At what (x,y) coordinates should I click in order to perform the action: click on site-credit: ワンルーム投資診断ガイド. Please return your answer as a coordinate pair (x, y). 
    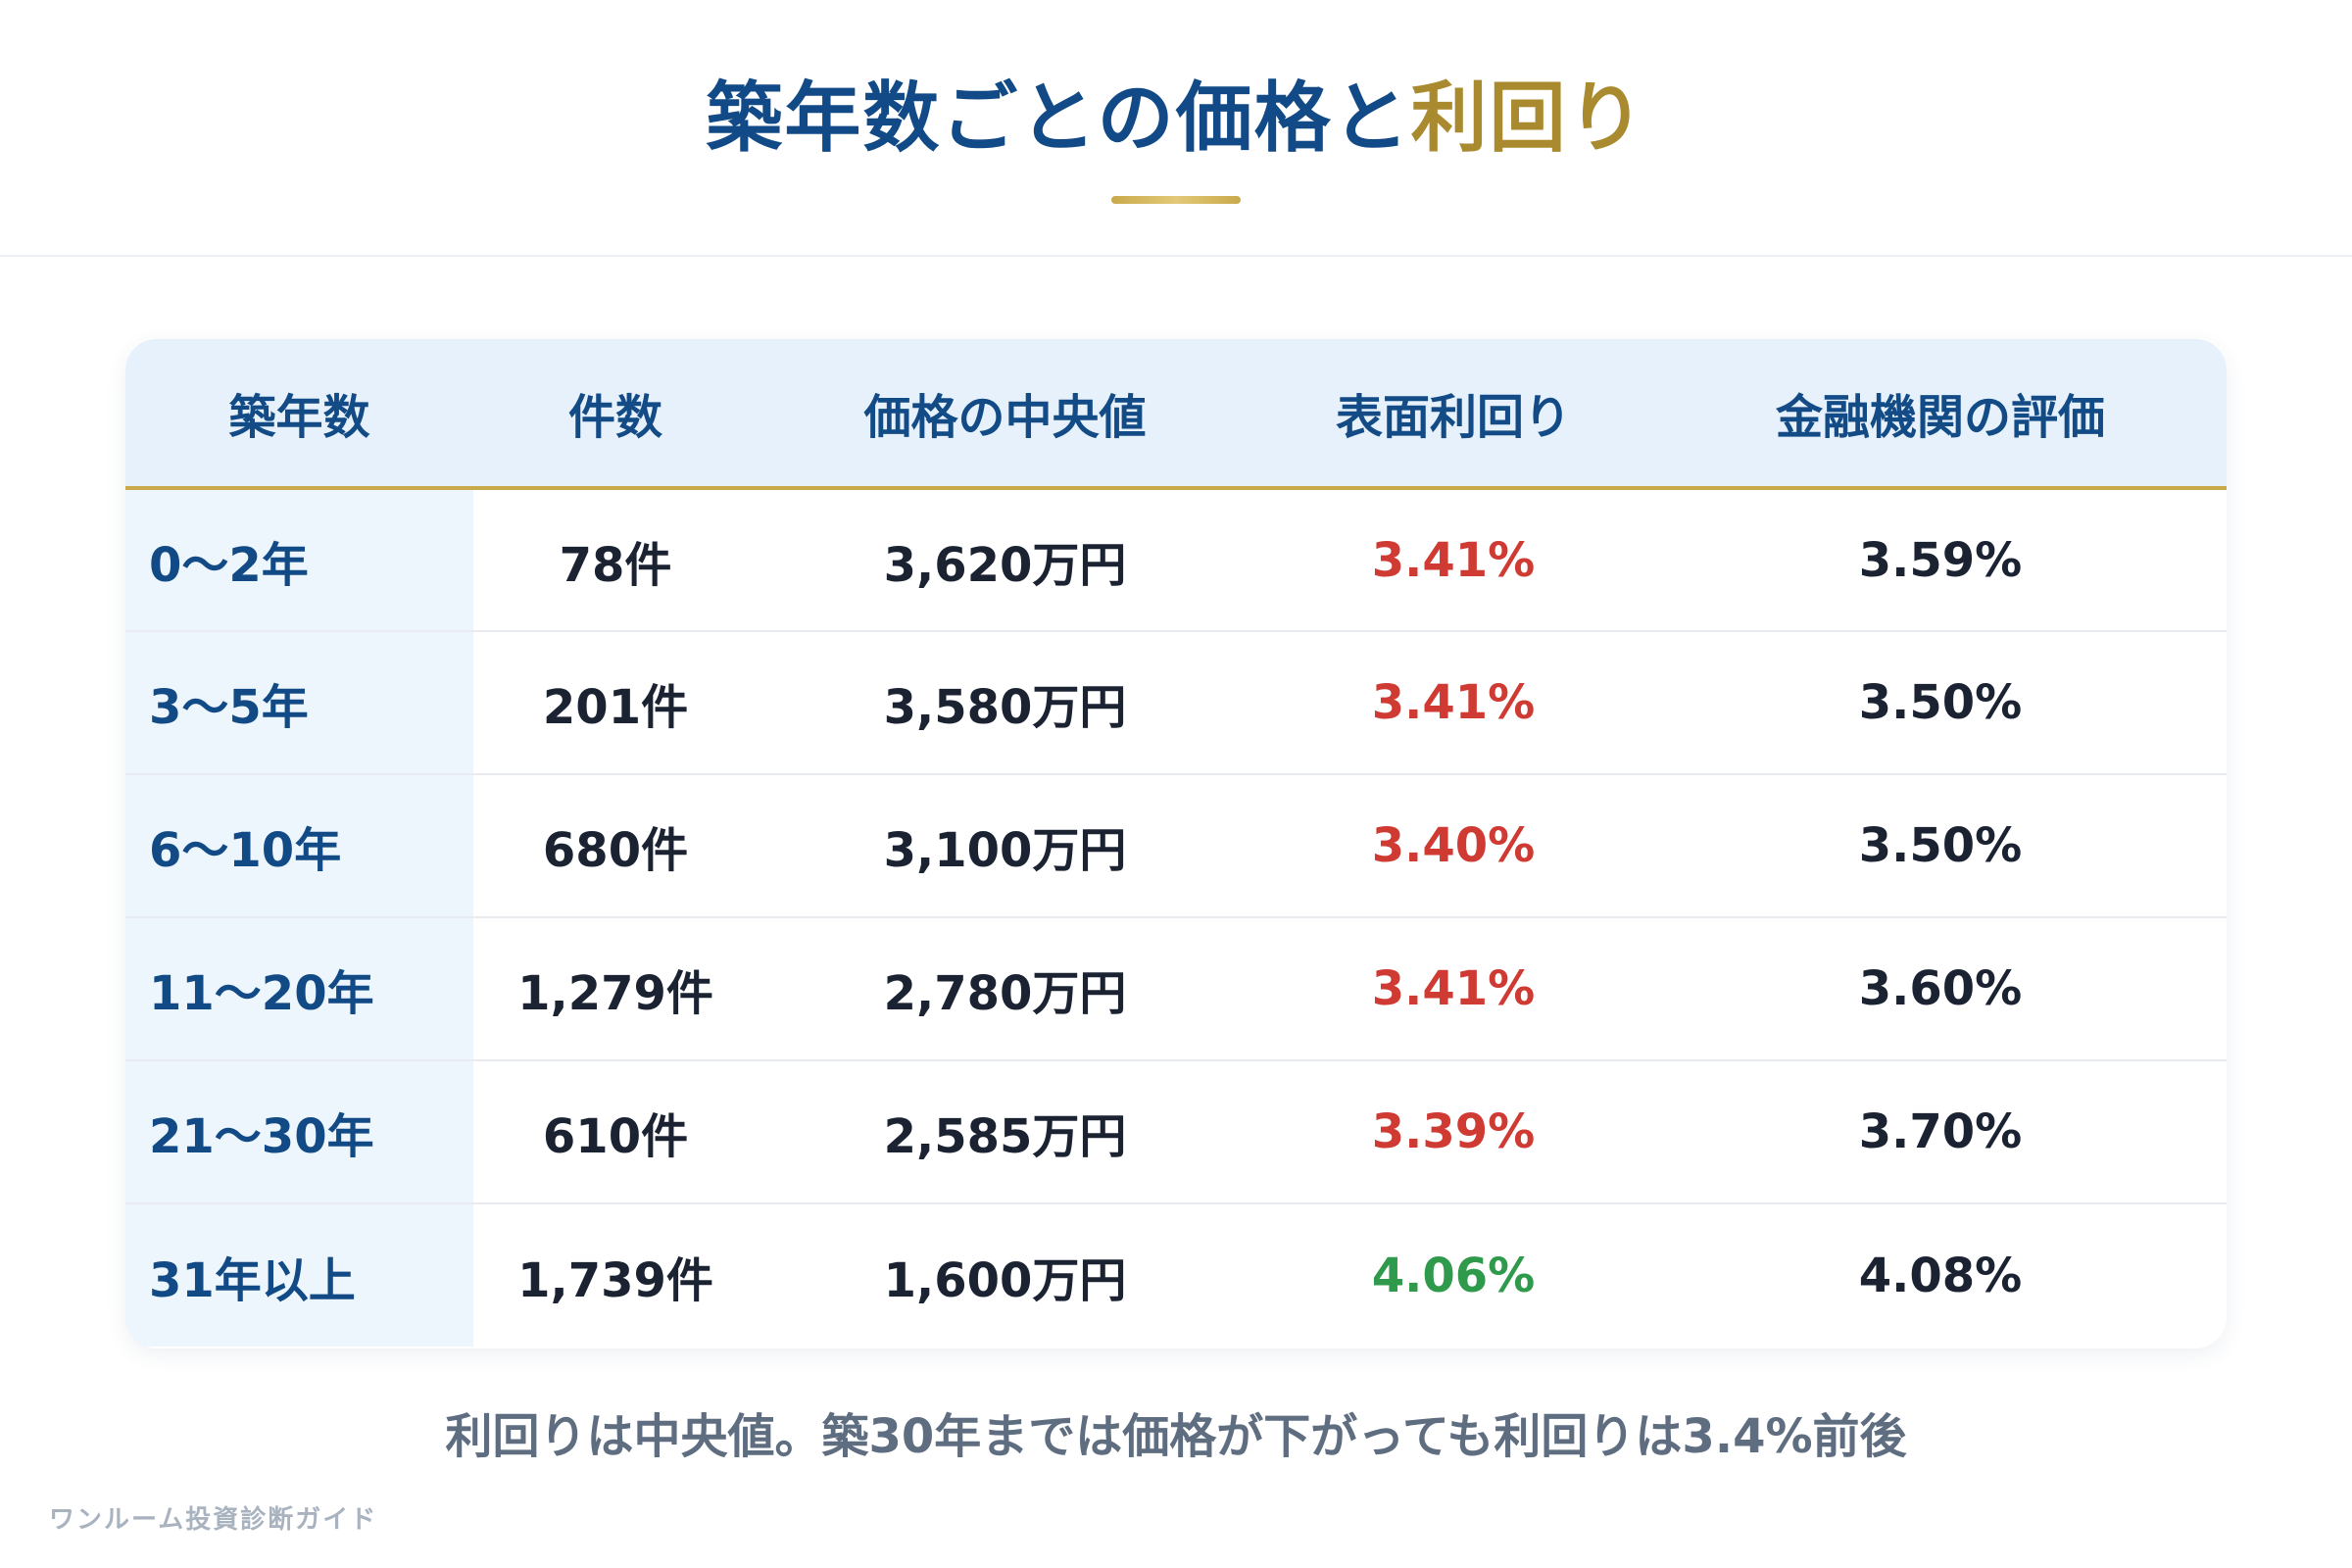
    Looking at the image, I should click on (213, 1520).